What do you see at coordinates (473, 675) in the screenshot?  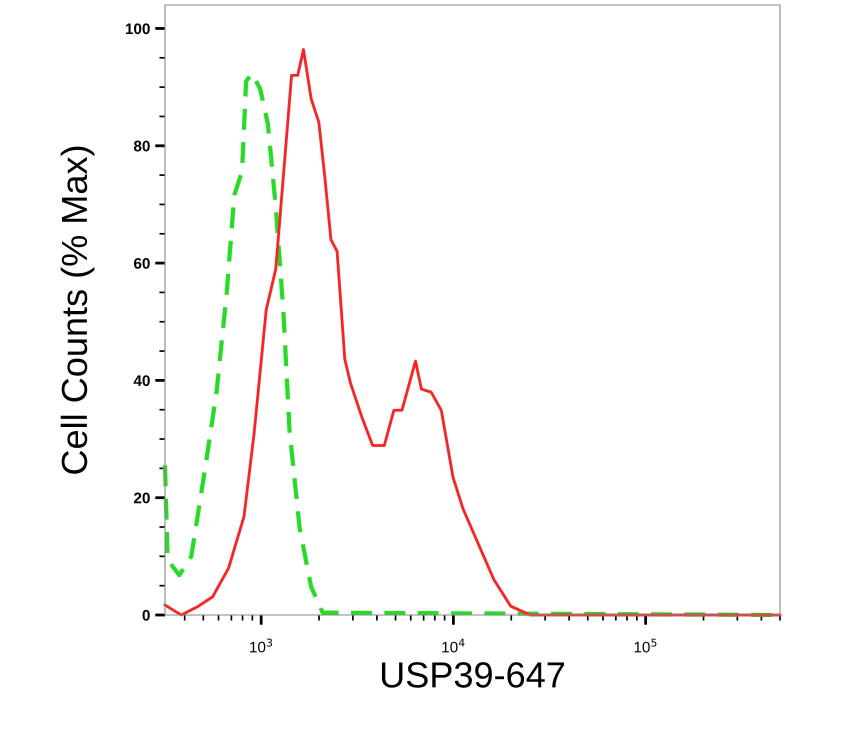 I see `x-axis-title: USP39-647` at bounding box center [473, 675].